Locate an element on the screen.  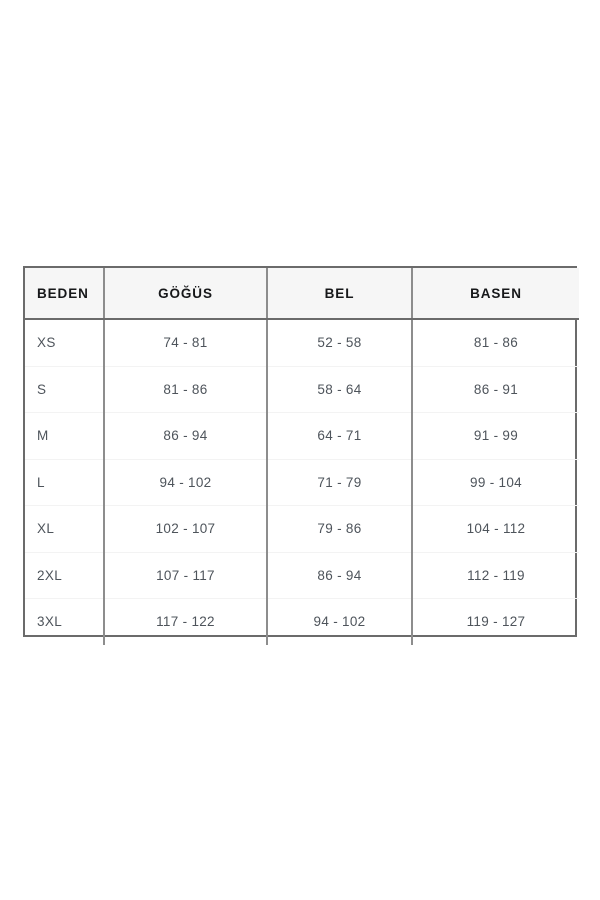
cell-bel: 94 - 102 is located at coordinates (340, 621).